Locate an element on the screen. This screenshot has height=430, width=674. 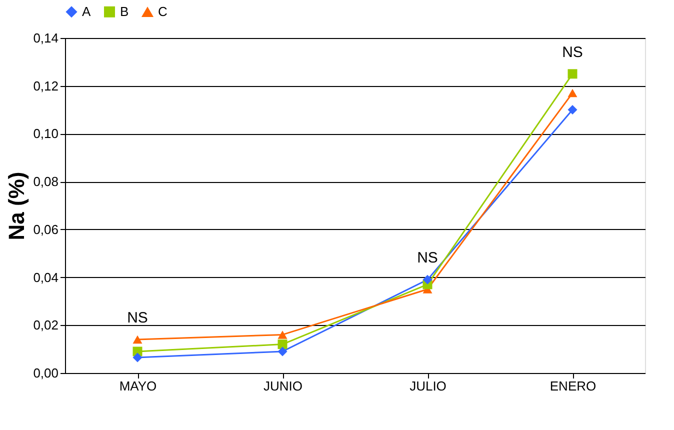
legend-label: B is located at coordinates (124, 11).